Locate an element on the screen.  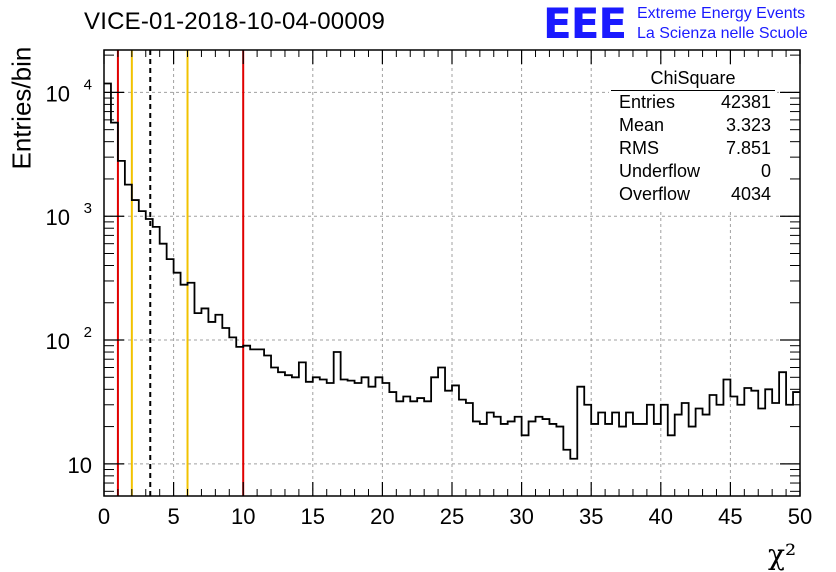
stats-value: 0 is located at coordinates (765, 171).